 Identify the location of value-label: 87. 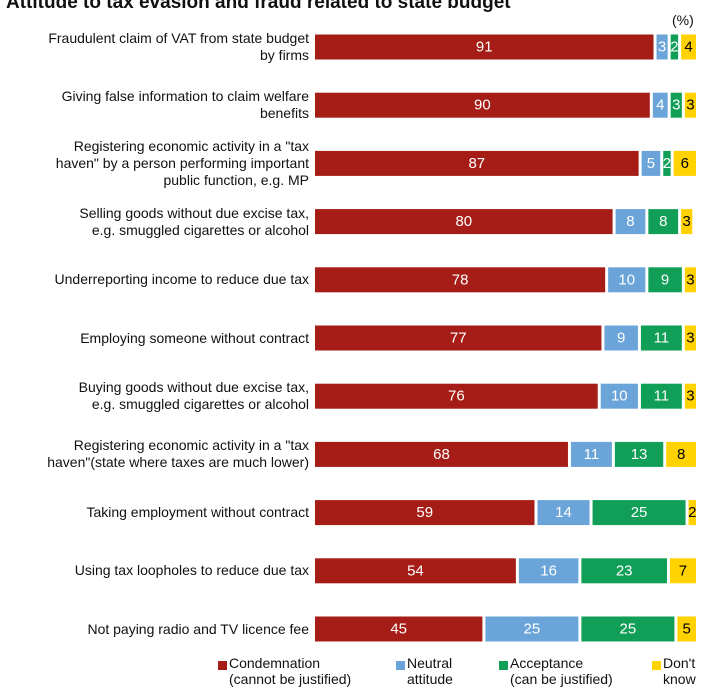
(476, 163).